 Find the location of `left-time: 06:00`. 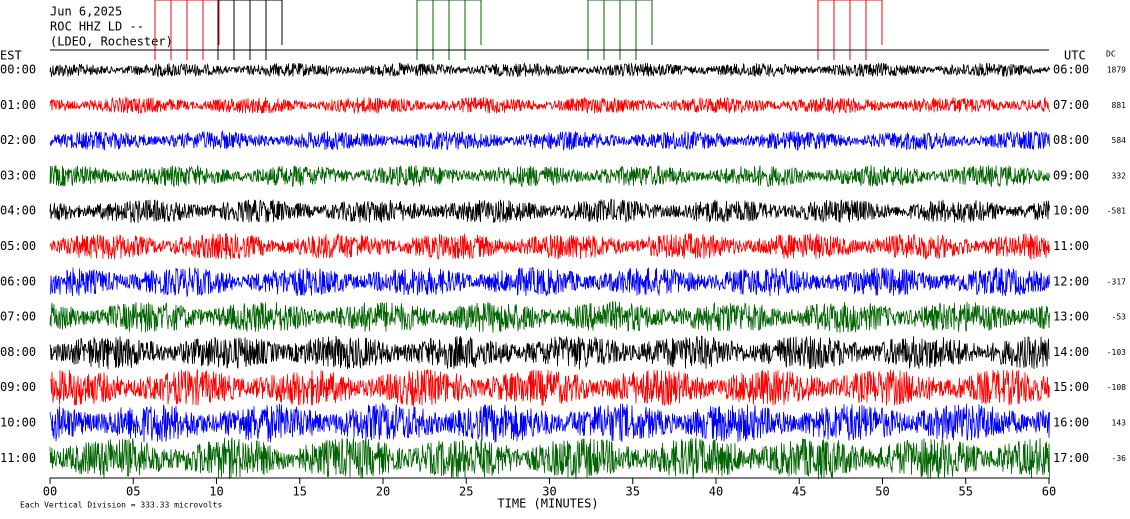

left-time: 06:00 is located at coordinates (18, 281).